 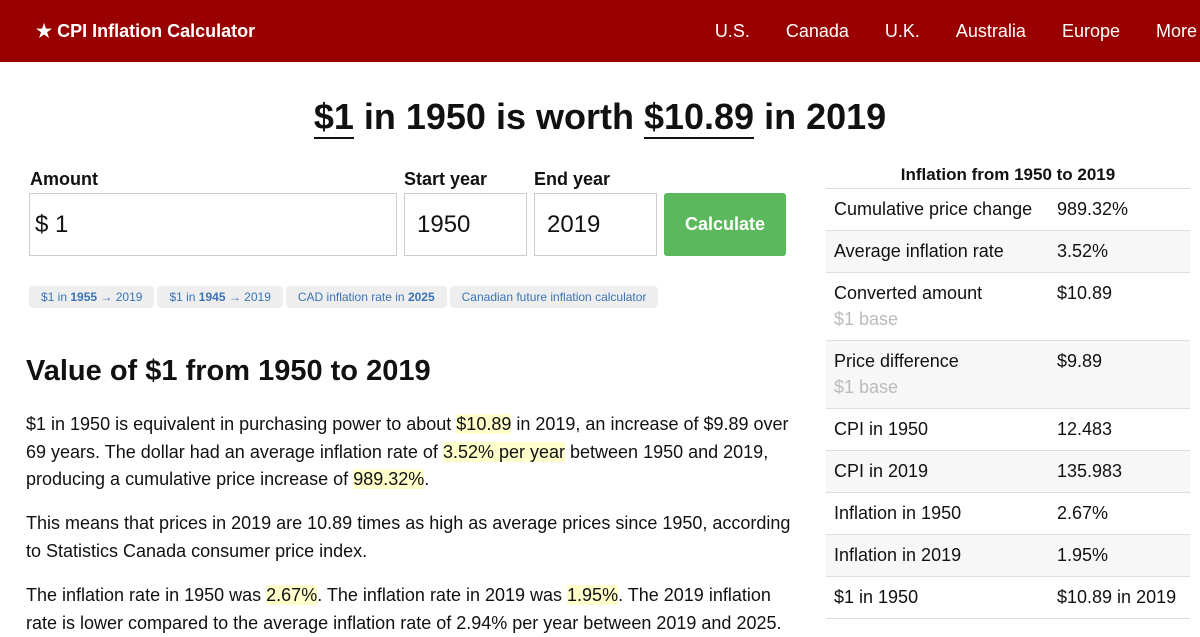 I want to click on chip-text: 1945, so click(x=212, y=297).